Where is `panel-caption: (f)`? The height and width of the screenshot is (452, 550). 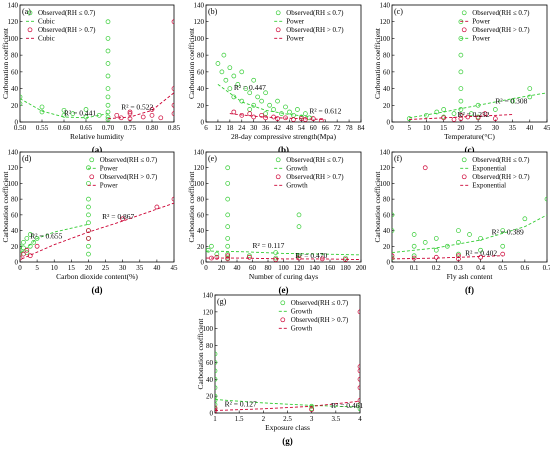
panel-caption: (f) is located at coordinates (469, 290).